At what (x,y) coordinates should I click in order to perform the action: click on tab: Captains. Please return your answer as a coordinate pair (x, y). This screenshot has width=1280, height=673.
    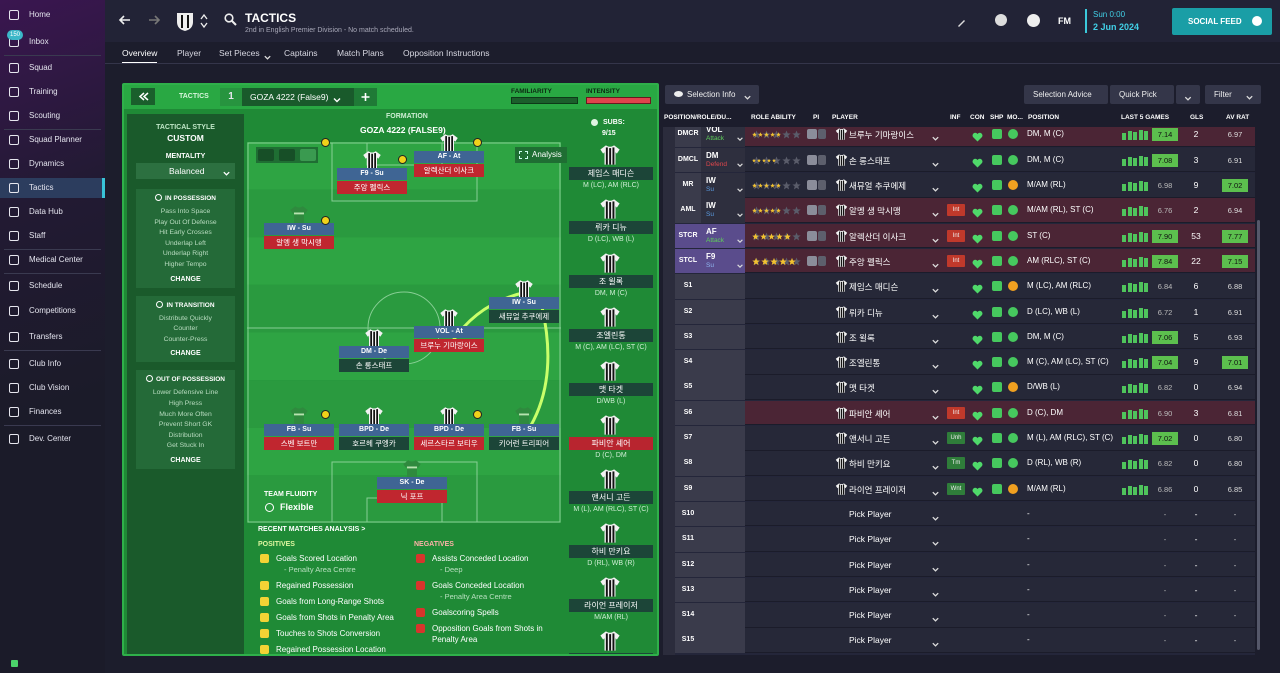
    Looking at the image, I should click on (301, 53).